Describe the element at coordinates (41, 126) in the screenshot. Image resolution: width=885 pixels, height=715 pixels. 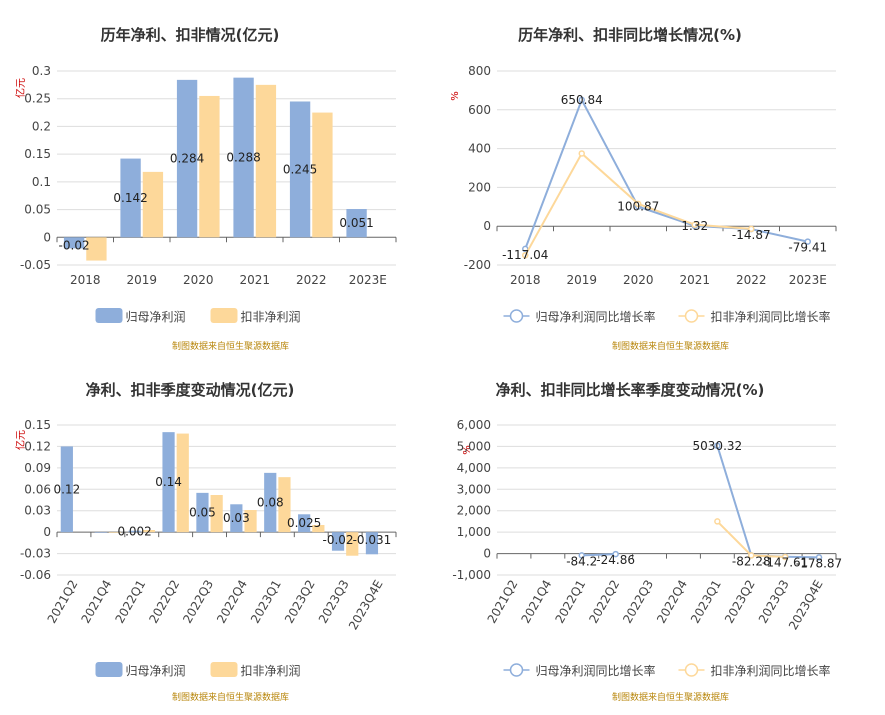
I see `annual-profit-ytick-label: 0.2` at that location.